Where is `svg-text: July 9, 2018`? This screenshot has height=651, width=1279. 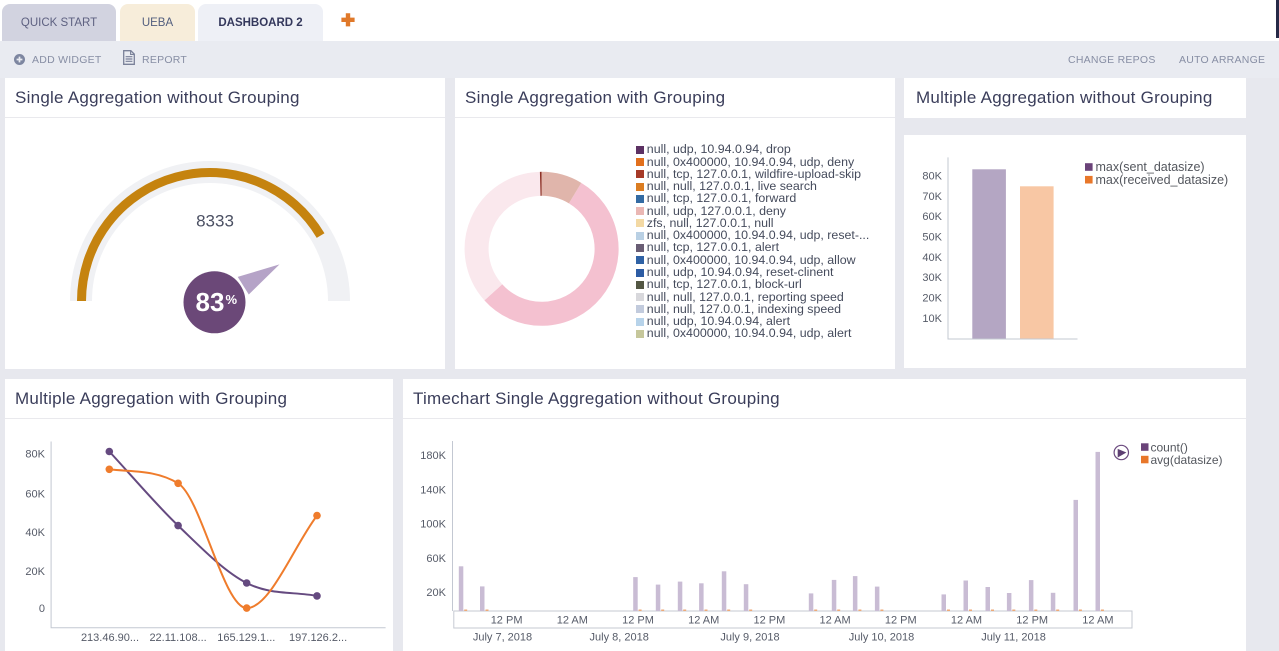
svg-text: July 9, 2018 is located at coordinates (749, 638).